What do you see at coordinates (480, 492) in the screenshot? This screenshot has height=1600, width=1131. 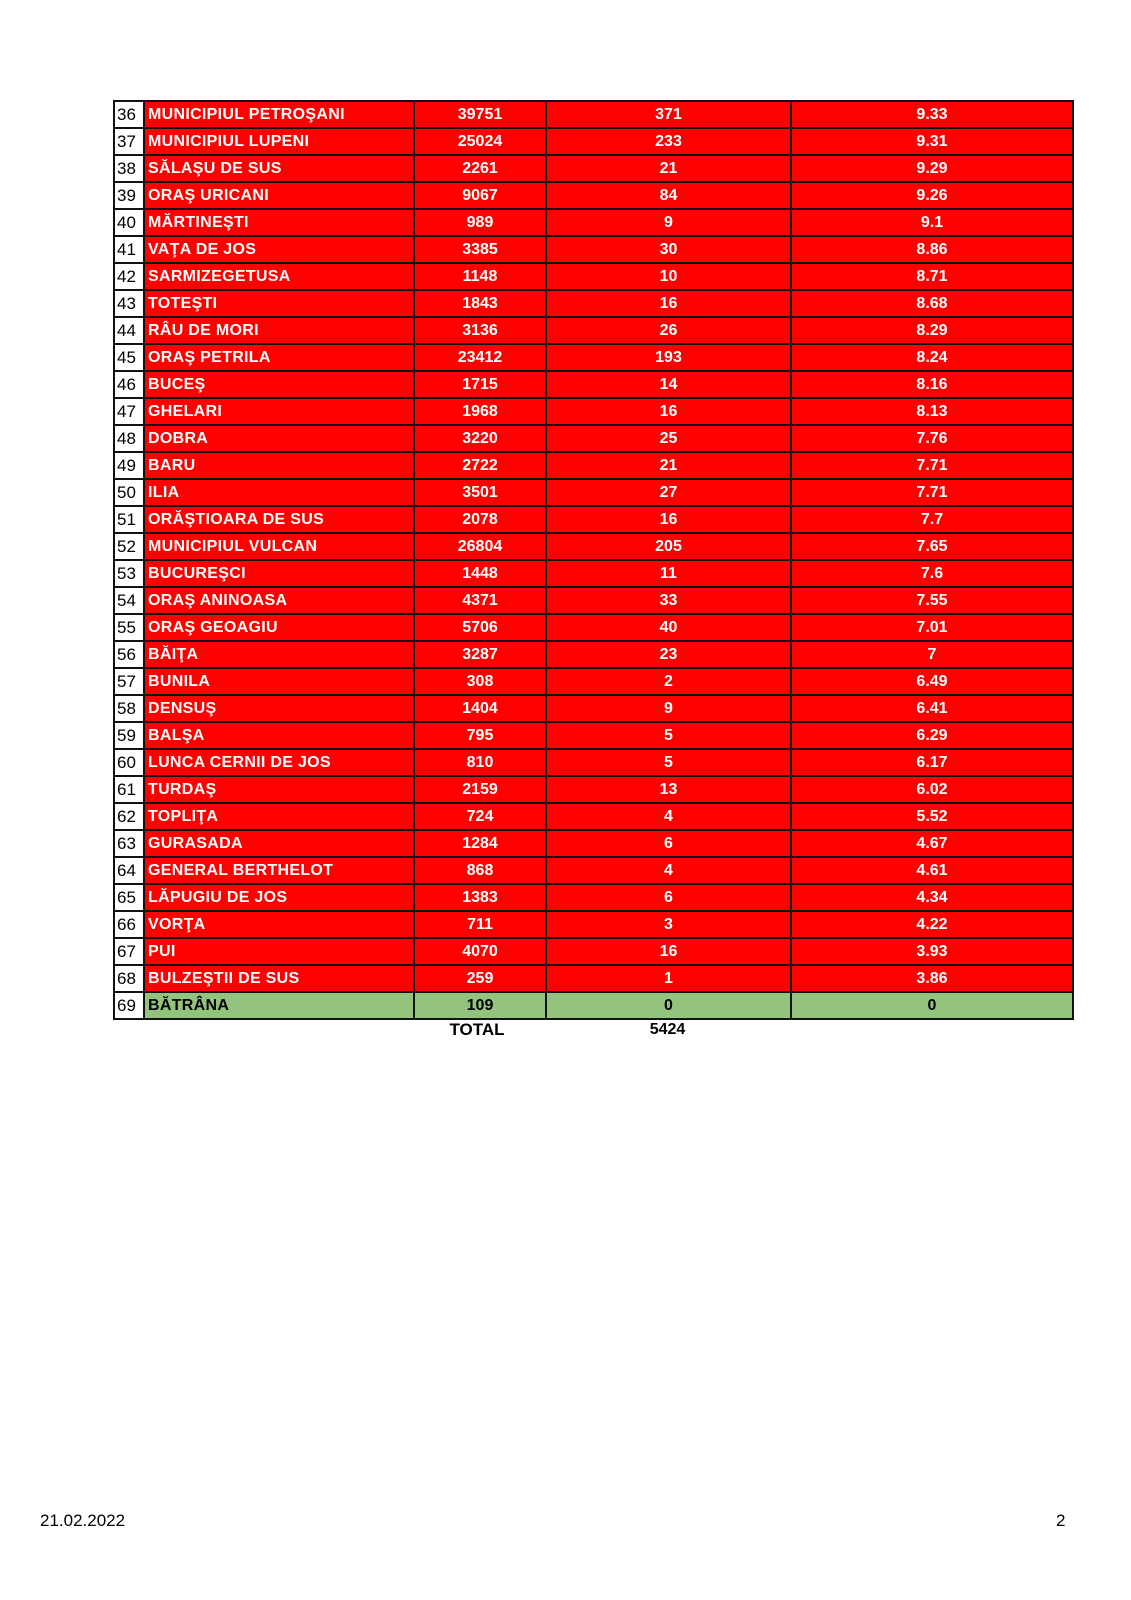 I see `population-cell: 3501` at bounding box center [480, 492].